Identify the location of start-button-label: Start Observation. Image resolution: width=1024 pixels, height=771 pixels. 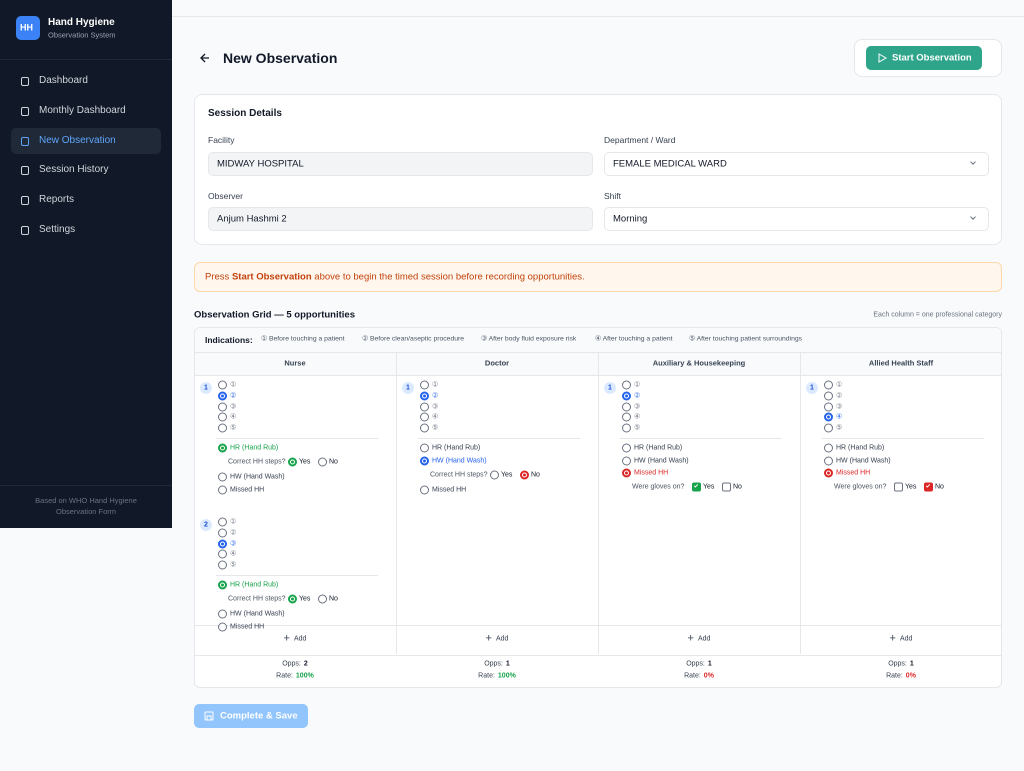
(932, 58).